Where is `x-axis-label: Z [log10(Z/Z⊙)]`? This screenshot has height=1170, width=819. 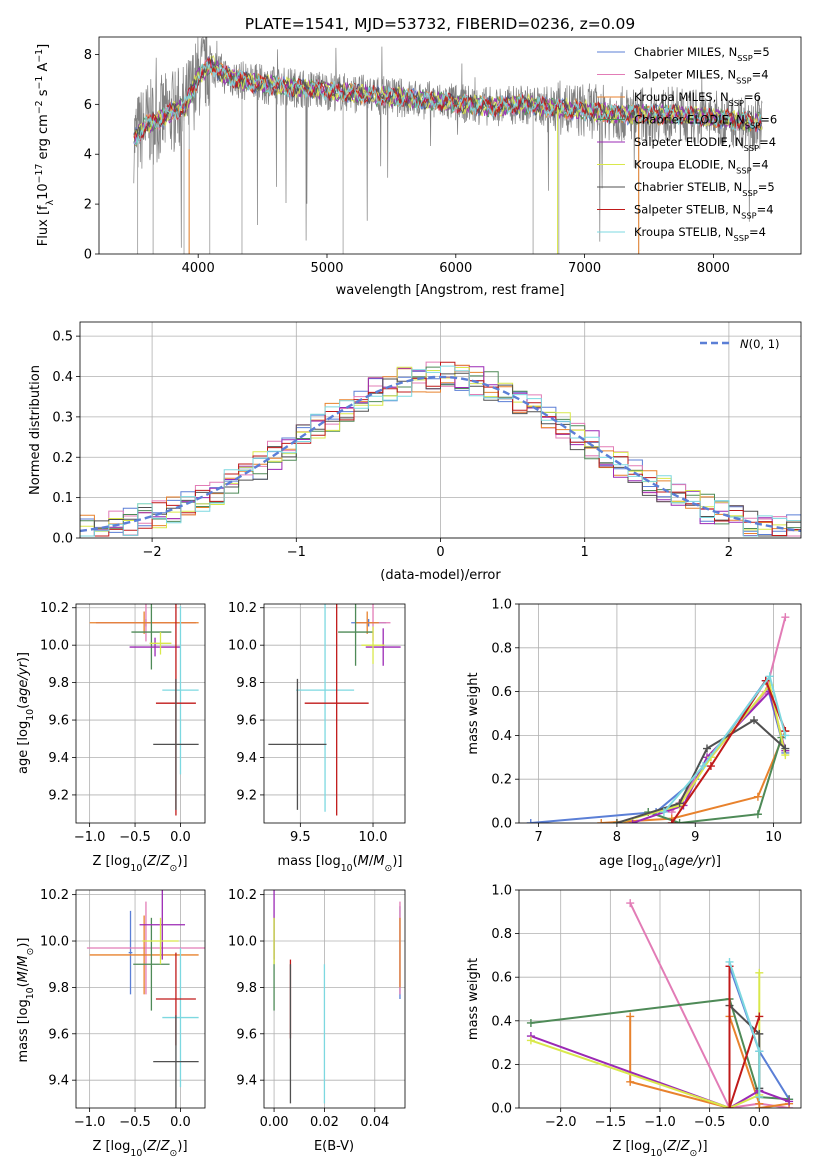 x-axis-label: Z [log10(Z/Z⊙)] is located at coordinates (139, 864).